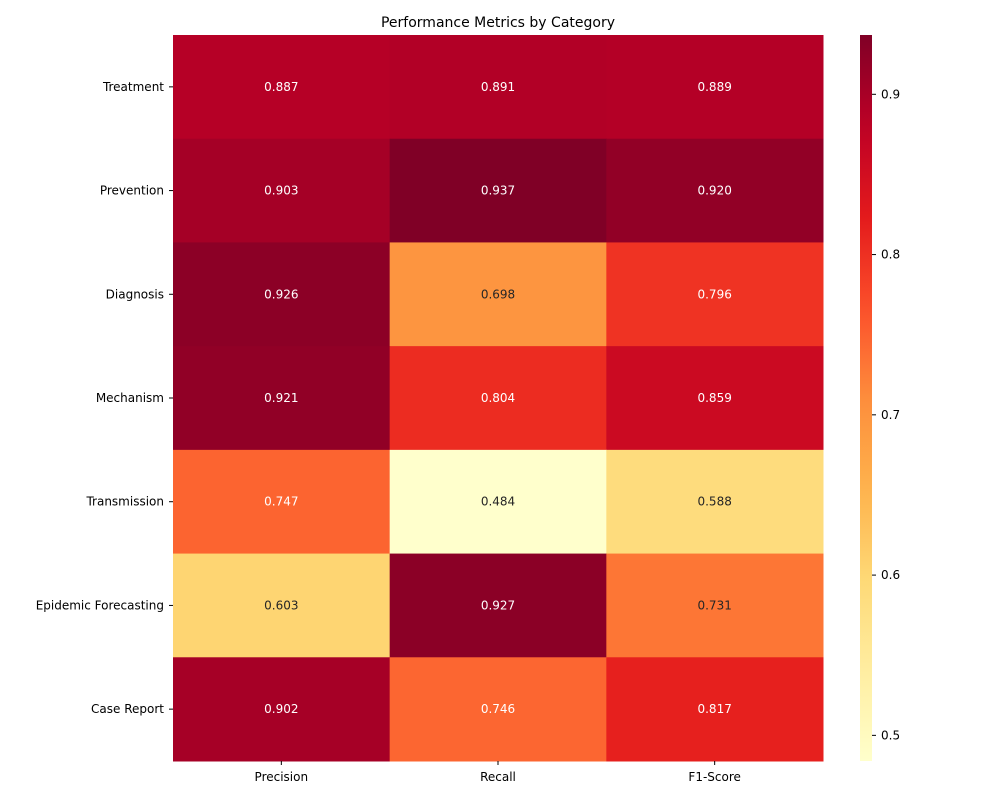  I want to click on cell-value-label: 0.891, so click(498, 87).